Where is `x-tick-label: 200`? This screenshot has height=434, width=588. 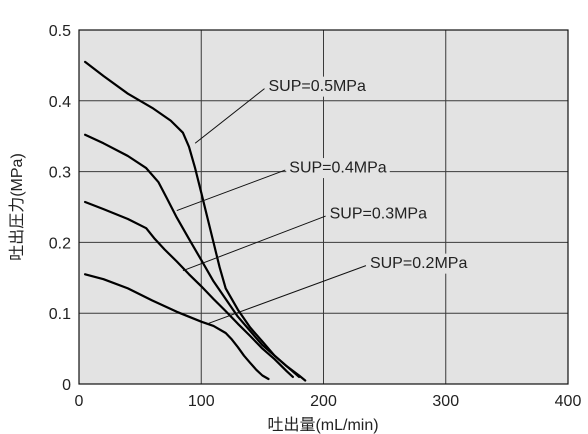
x-tick-label: 200 is located at coordinates (323, 401).